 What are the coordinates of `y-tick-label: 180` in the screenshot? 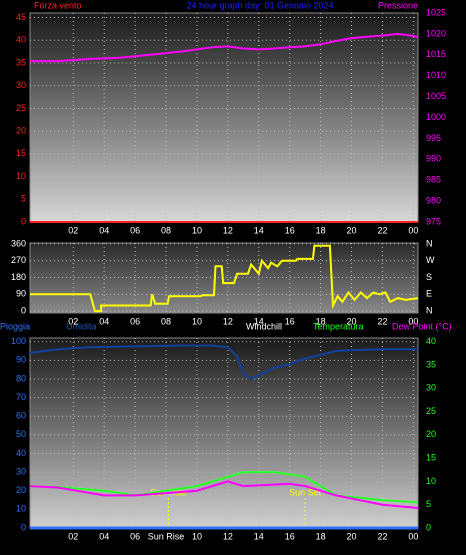 It's located at (18, 277).